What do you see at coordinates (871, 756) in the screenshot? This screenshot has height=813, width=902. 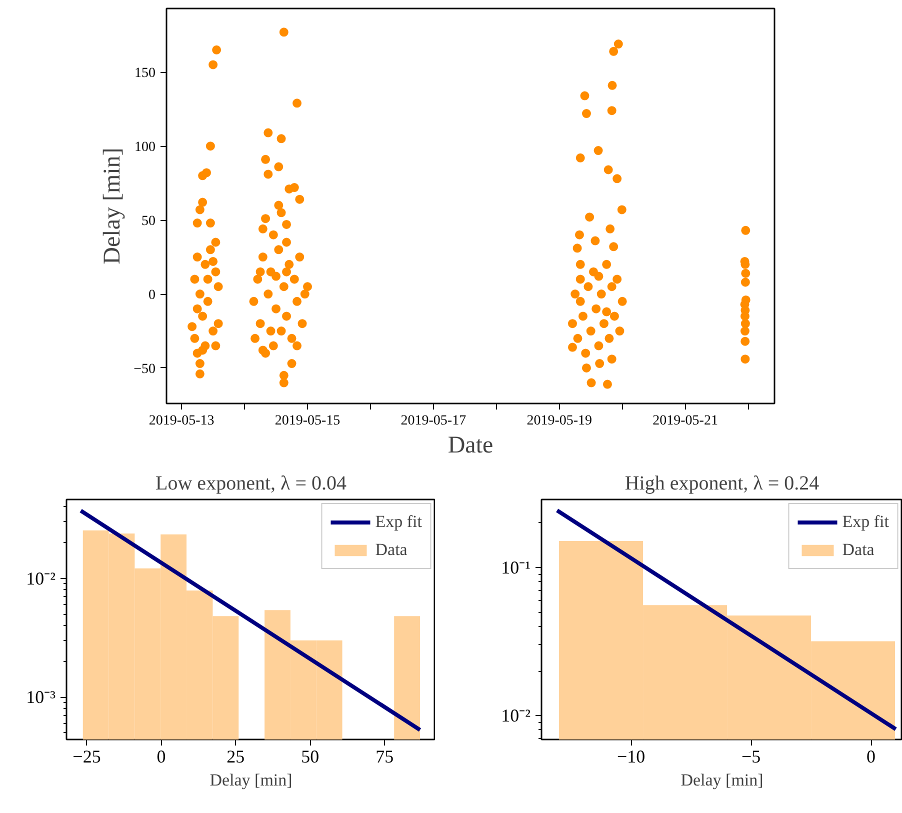 I see `x-tick-label: 0` at bounding box center [871, 756].